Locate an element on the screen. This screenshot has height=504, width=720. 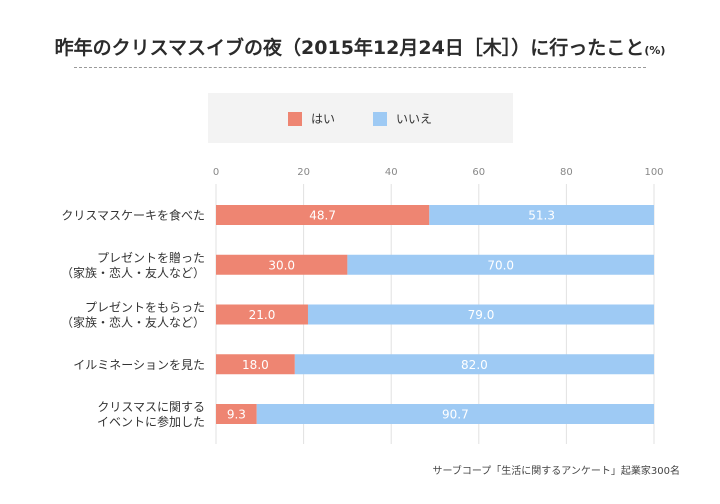
legend-item-no: いいえ is located at coordinates (402, 118).